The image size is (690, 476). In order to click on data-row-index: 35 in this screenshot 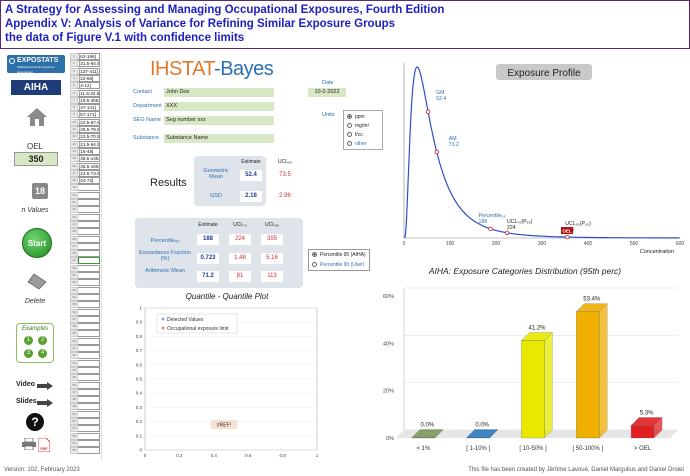, I will do `click(74, 305)`.